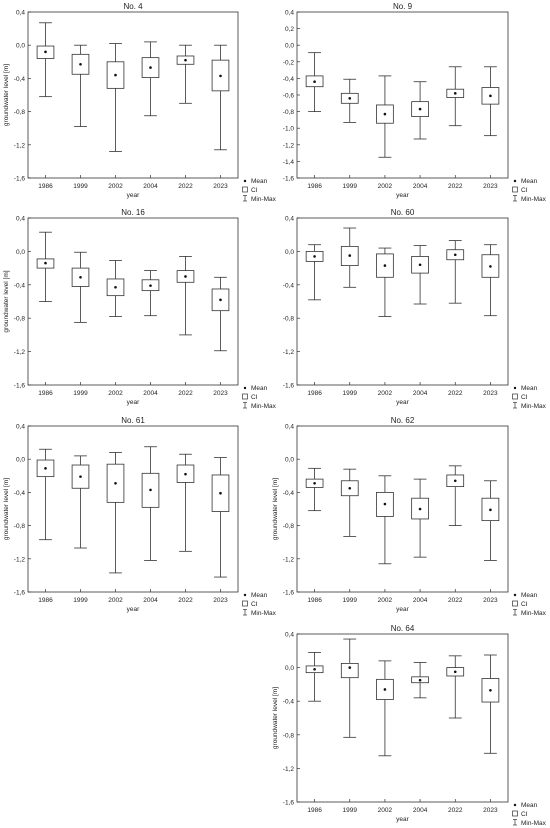  What do you see at coordinates (289, 62) in the screenshot?
I see `y-tick-label: -0,2` at bounding box center [289, 62].